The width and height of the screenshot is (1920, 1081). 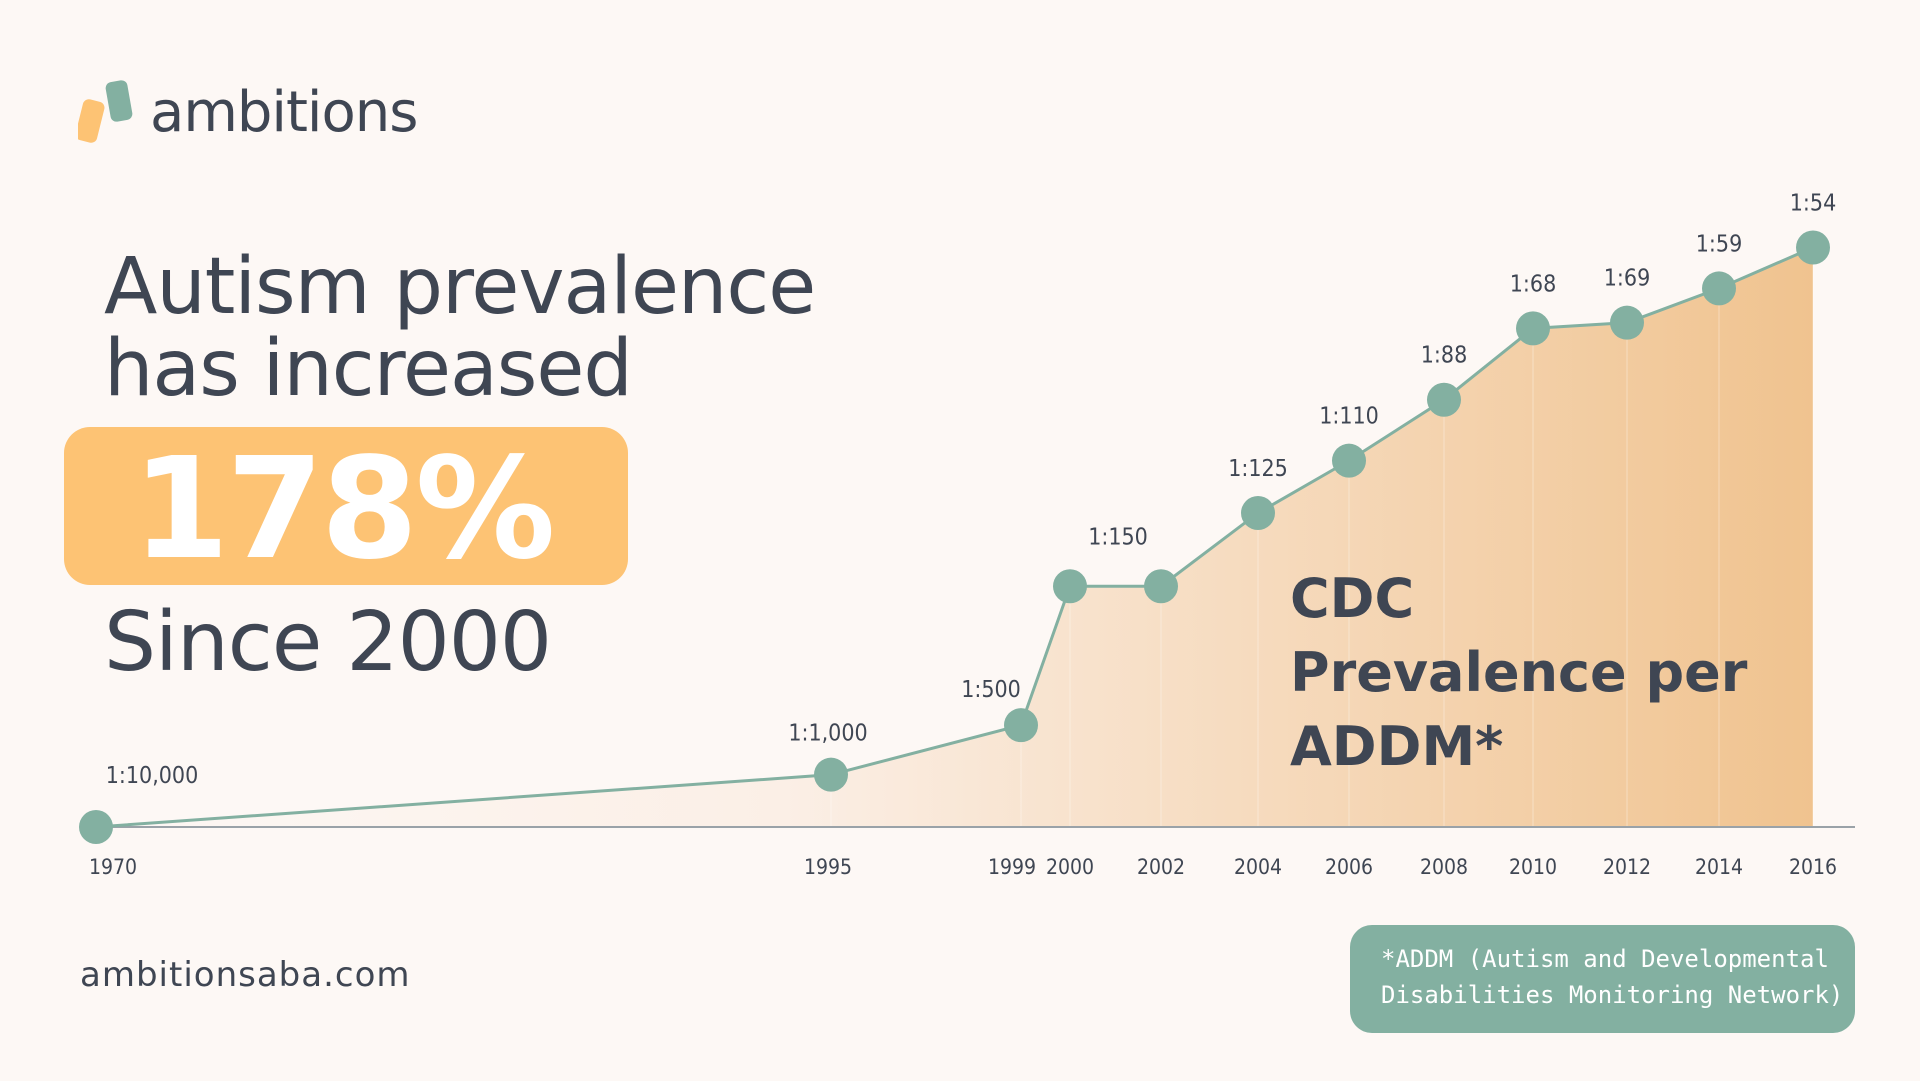 What do you see at coordinates (328, 642) in the screenshot?
I see `since-text: Since 2000` at bounding box center [328, 642].